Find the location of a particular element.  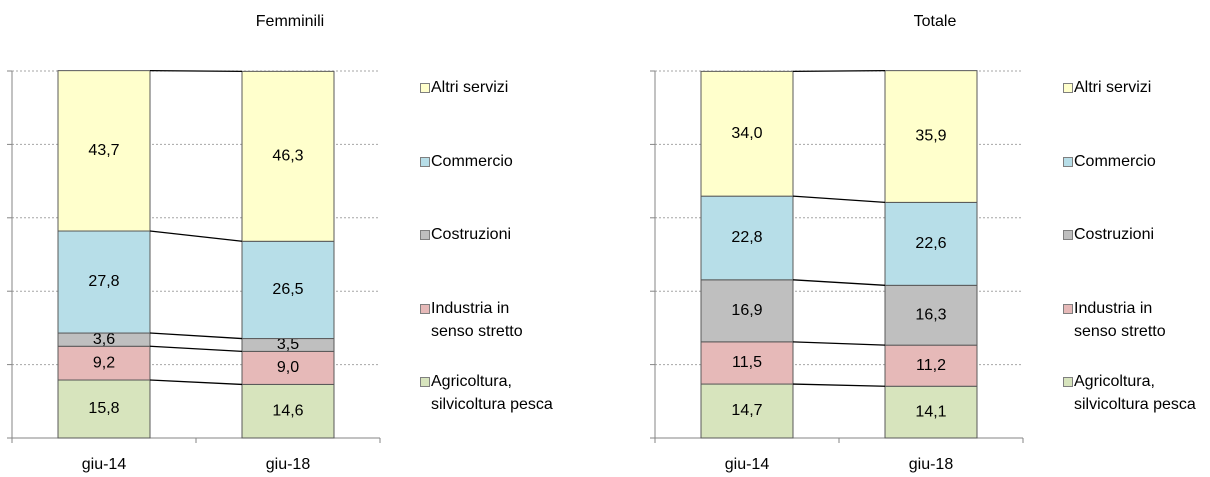

data-label: 16,3 is located at coordinates (930, 314).